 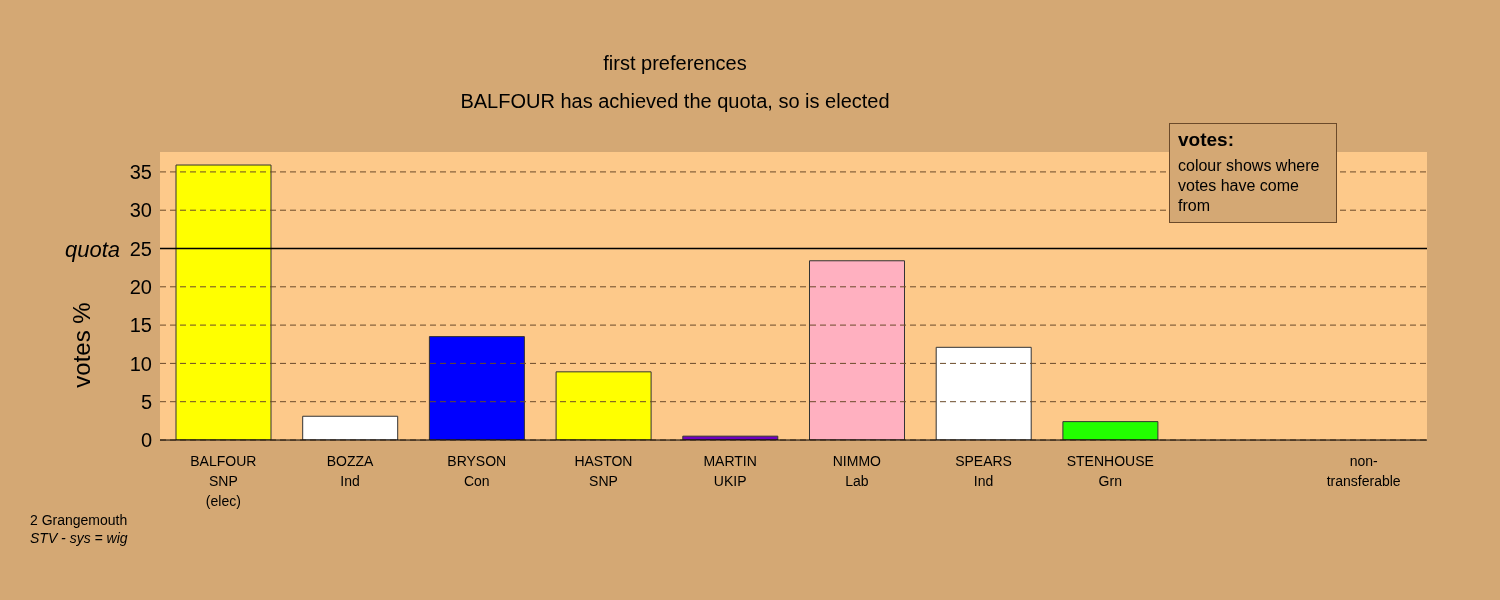 I want to click on y-tick-label: 15, so click(x=140, y=325).